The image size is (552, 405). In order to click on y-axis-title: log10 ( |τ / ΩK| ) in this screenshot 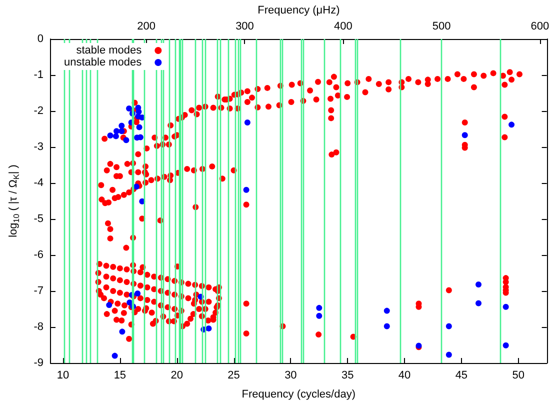, I will do `click(14, 201)`.